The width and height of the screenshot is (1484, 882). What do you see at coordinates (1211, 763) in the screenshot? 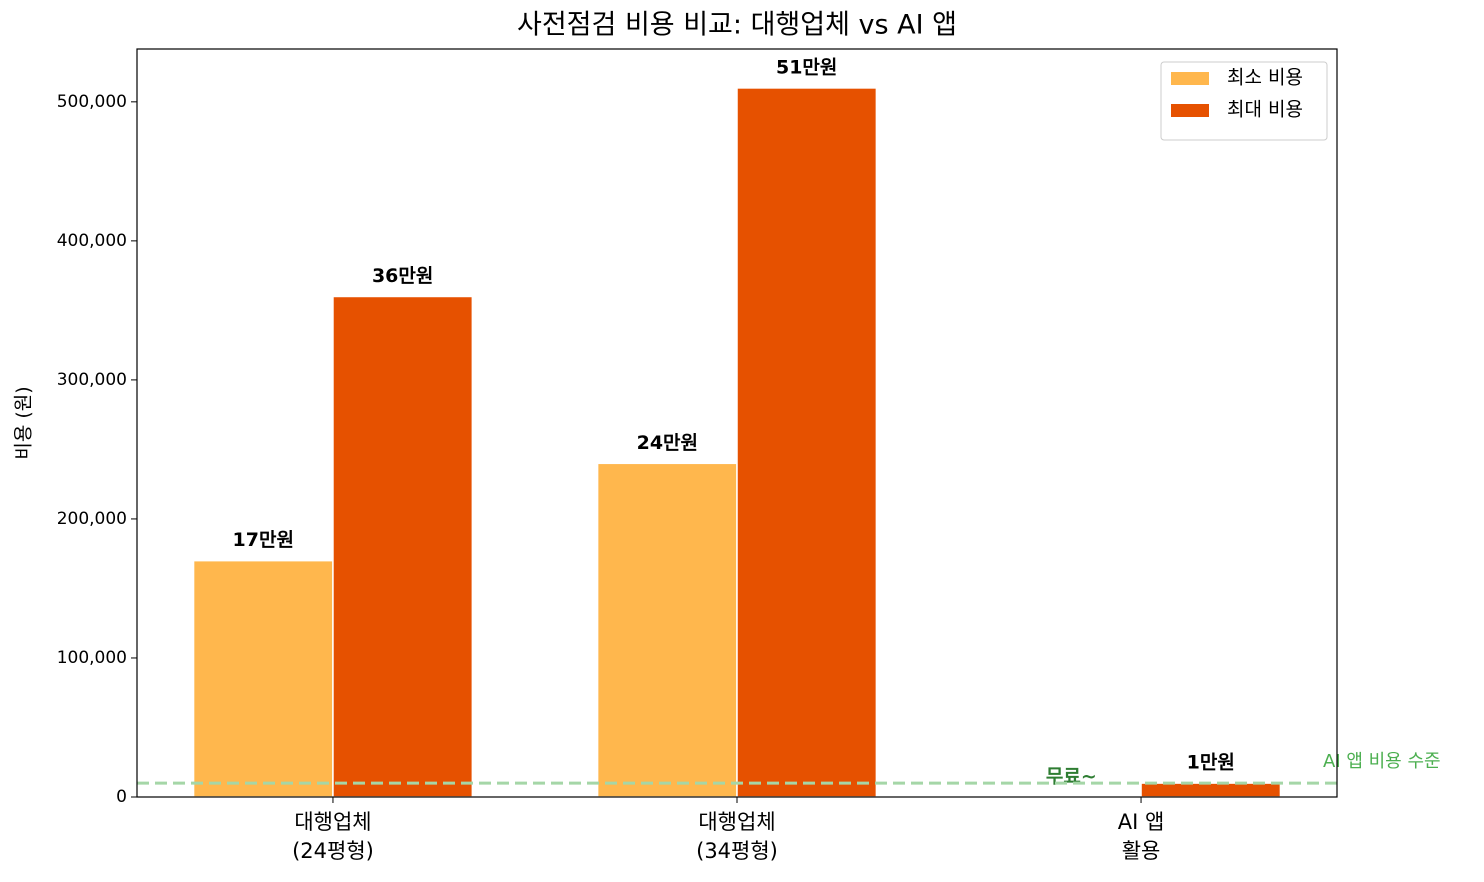
I see `value-label: 1만원` at bounding box center [1211, 763].